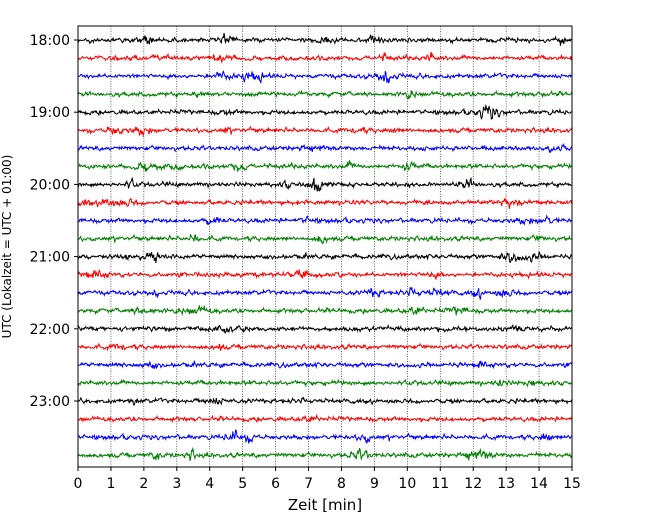 The width and height of the screenshot is (650, 520). I want to click on x-tick-label: 15, so click(572, 484).